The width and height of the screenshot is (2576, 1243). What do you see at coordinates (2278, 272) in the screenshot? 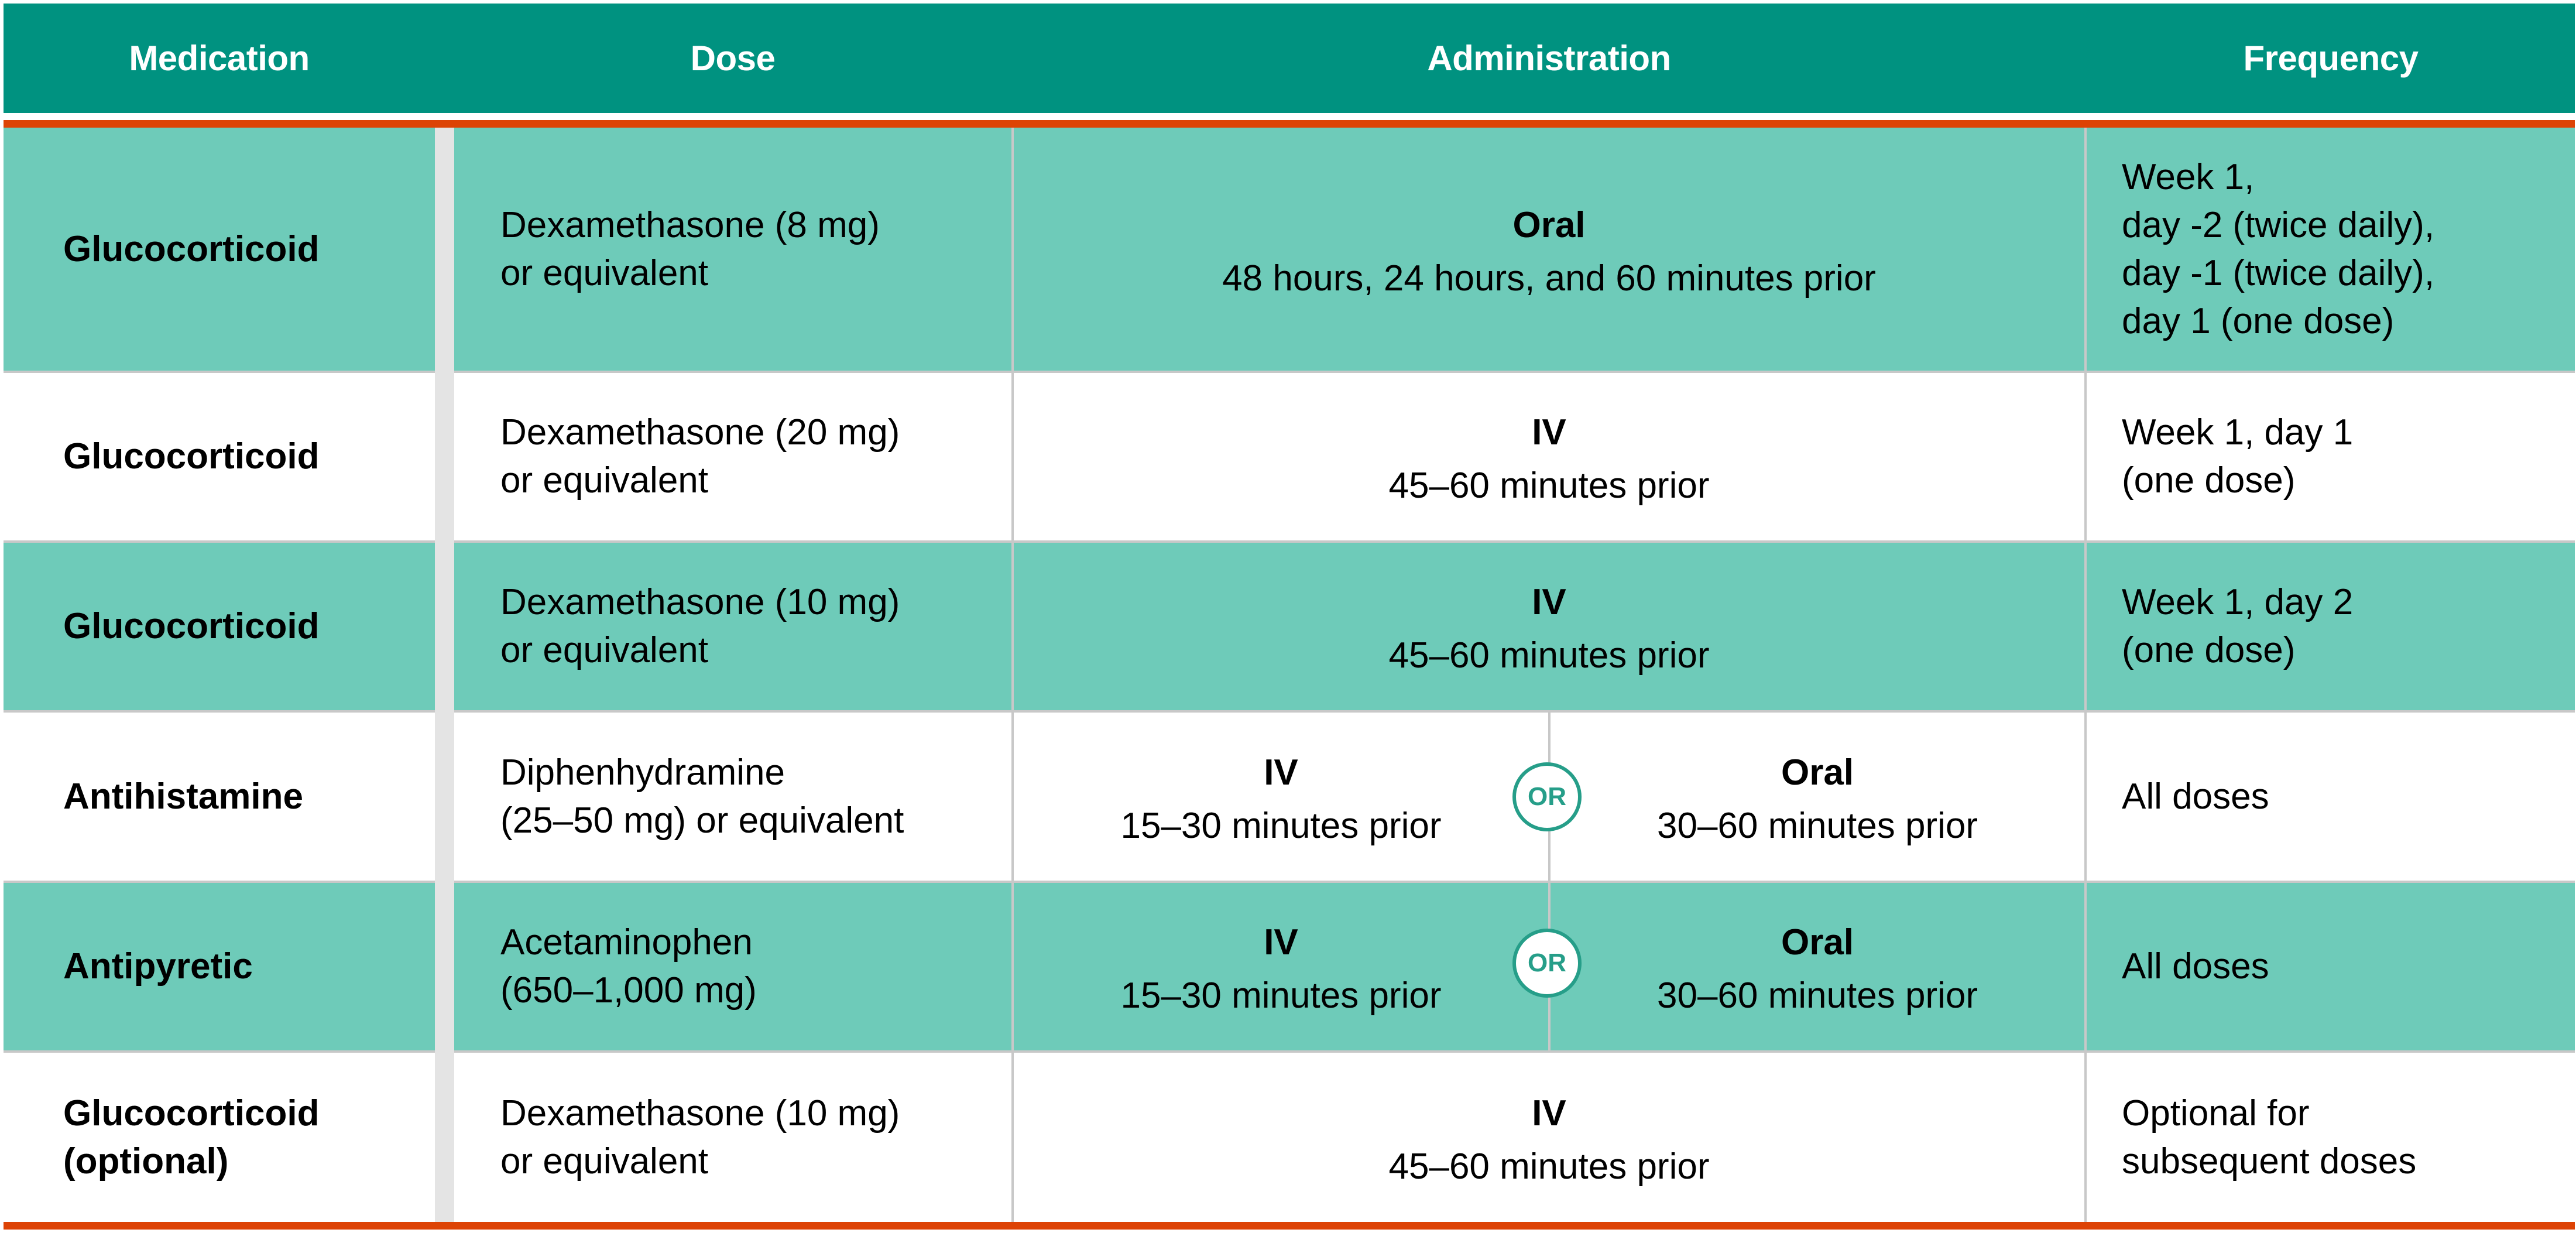
I see `frequency-line: day -1 (twice daily),` at bounding box center [2278, 272].